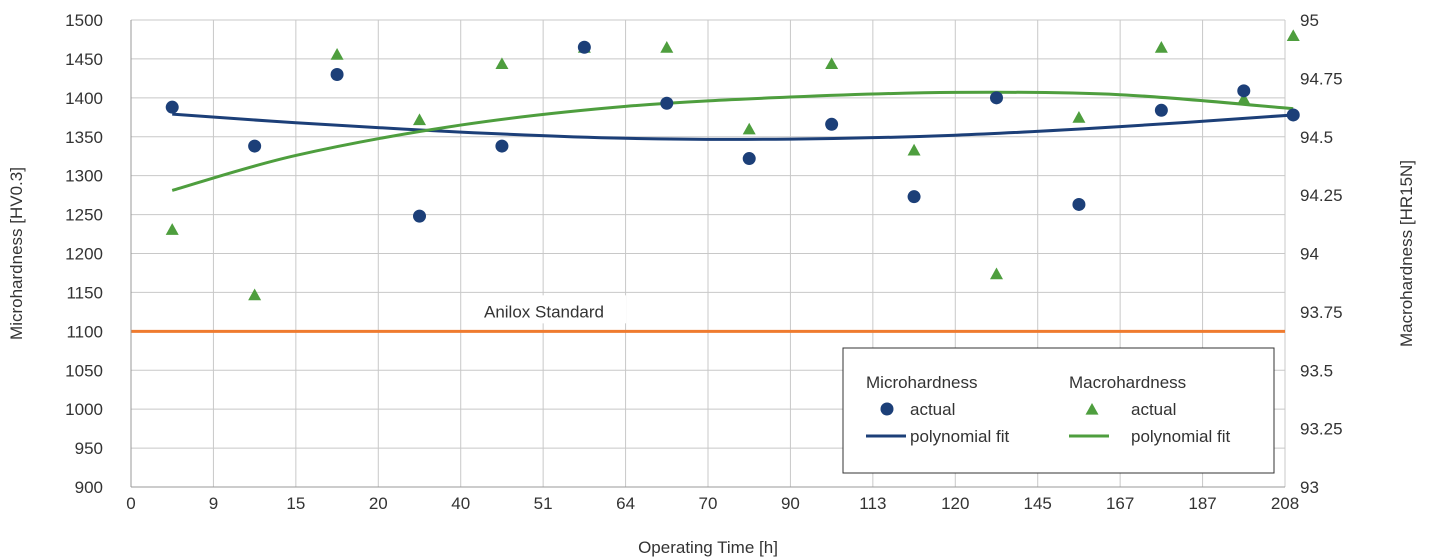 The height and width of the screenshot is (560, 1433). I want to click on y-left-tick-label: 900, so click(89, 487).